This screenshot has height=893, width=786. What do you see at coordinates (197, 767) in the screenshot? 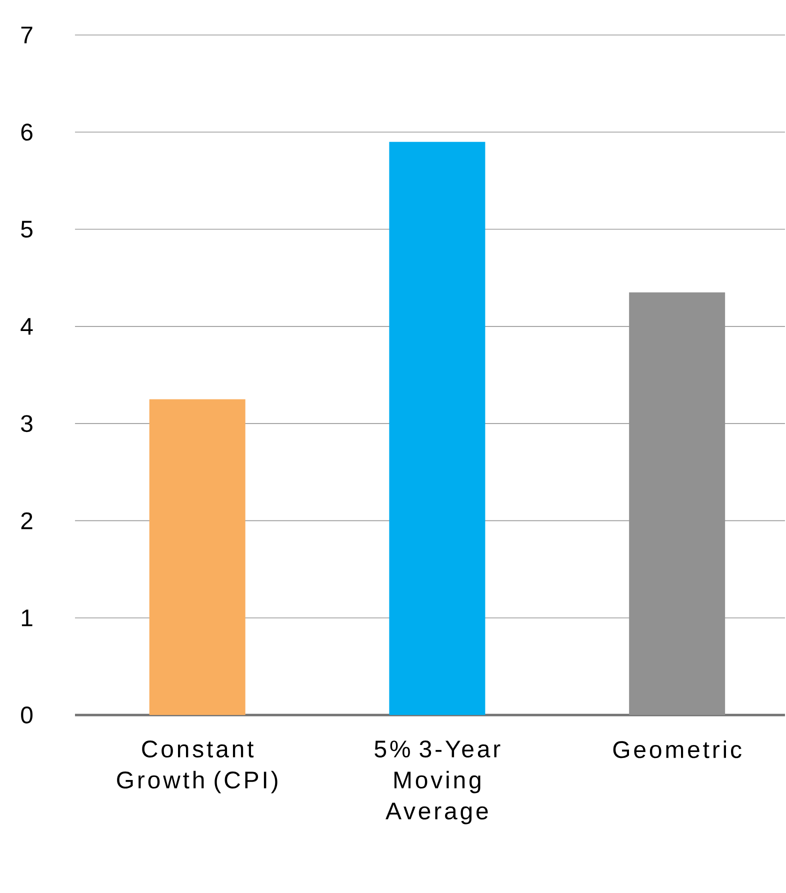
I see `x-tick-label: Constant Growth (CPI)` at bounding box center [197, 767].